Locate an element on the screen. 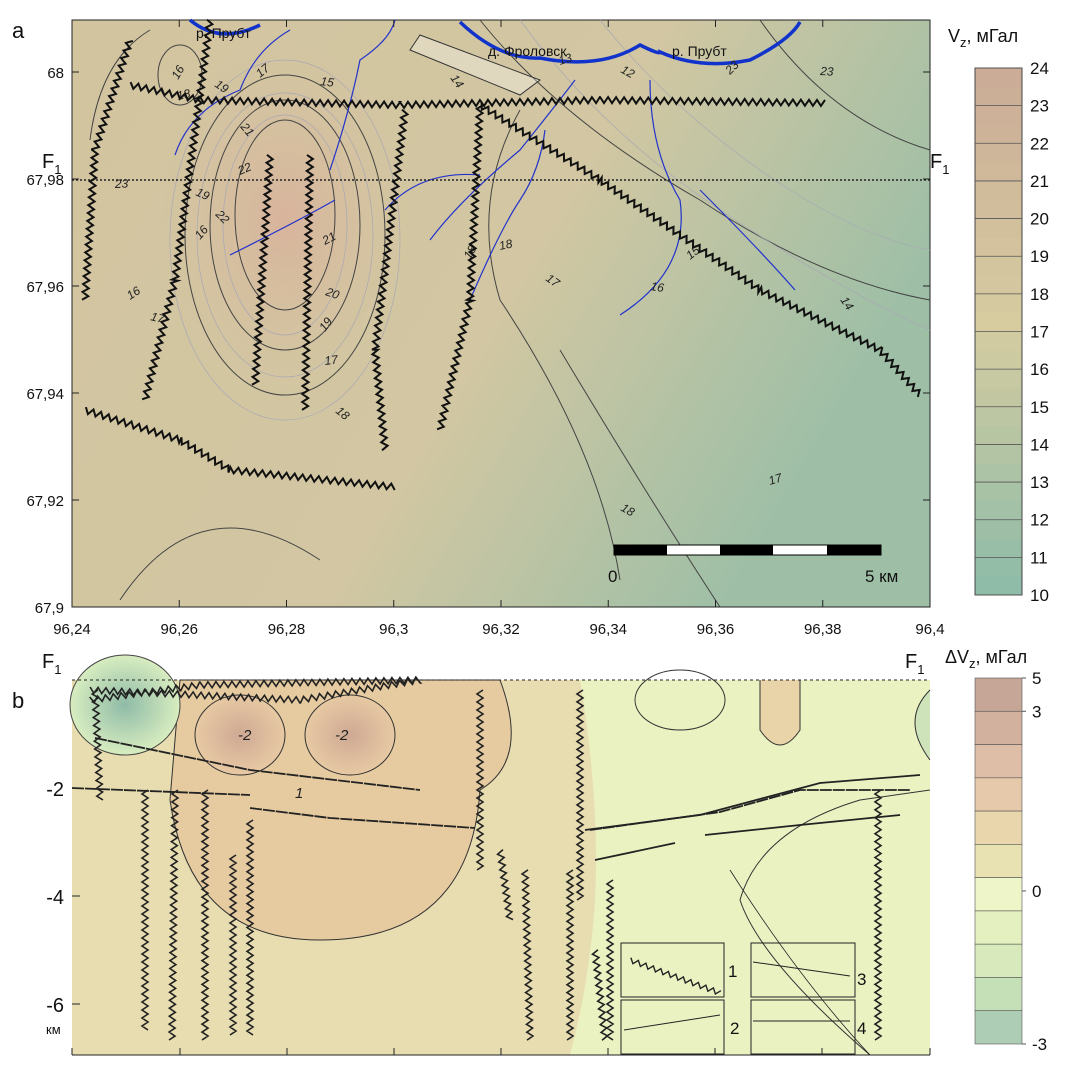 The height and width of the screenshot is (1066, 1071). colorbar-label: 19 is located at coordinates (1039, 256).